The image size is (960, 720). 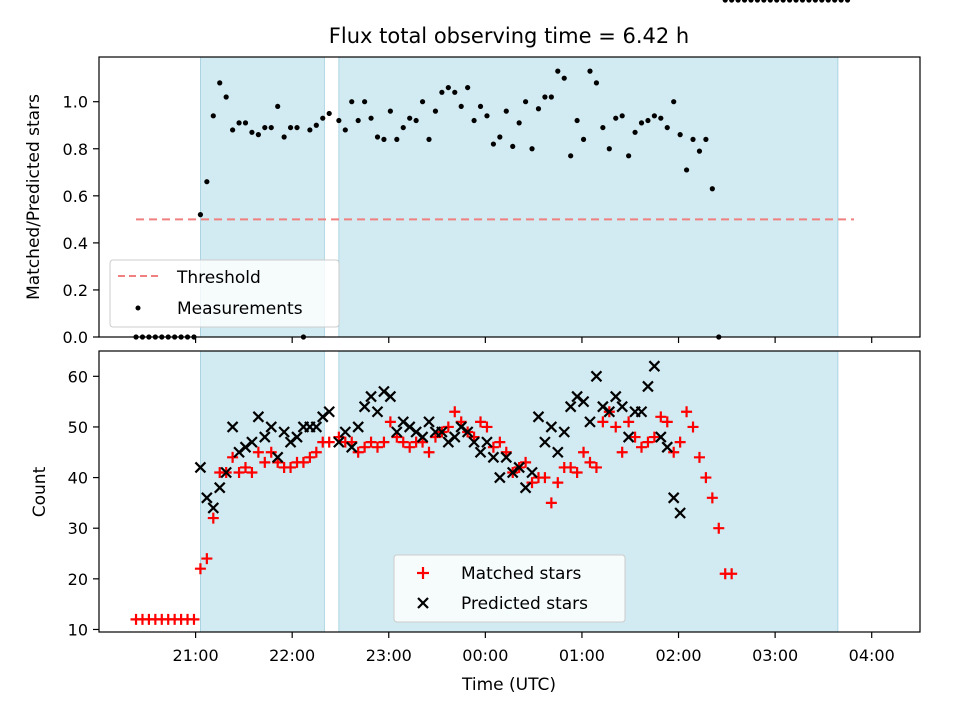 What do you see at coordinates (485, 655) in the screenshot?
I see `x-tick-label: 00:00` at bounding box center [485, 655].